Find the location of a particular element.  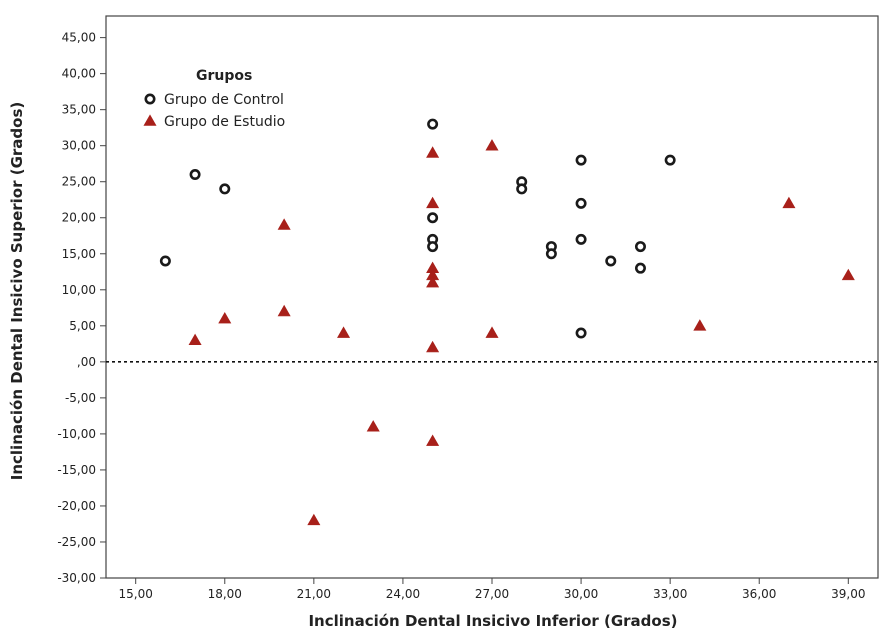

x-tick-label: 21,00 is located at coordinates (314, 594).